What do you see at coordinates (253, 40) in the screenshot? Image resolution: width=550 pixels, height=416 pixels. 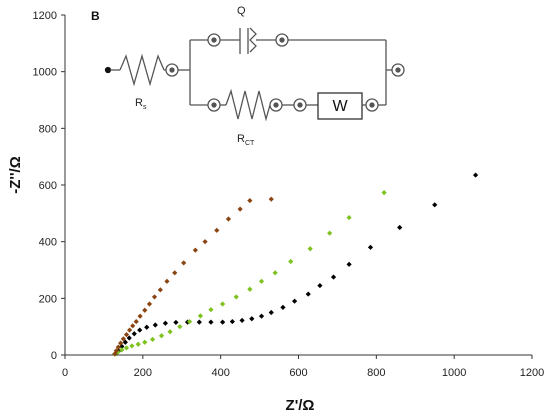 I see `cpe-element-symbol` at bounding box center [253, 40].